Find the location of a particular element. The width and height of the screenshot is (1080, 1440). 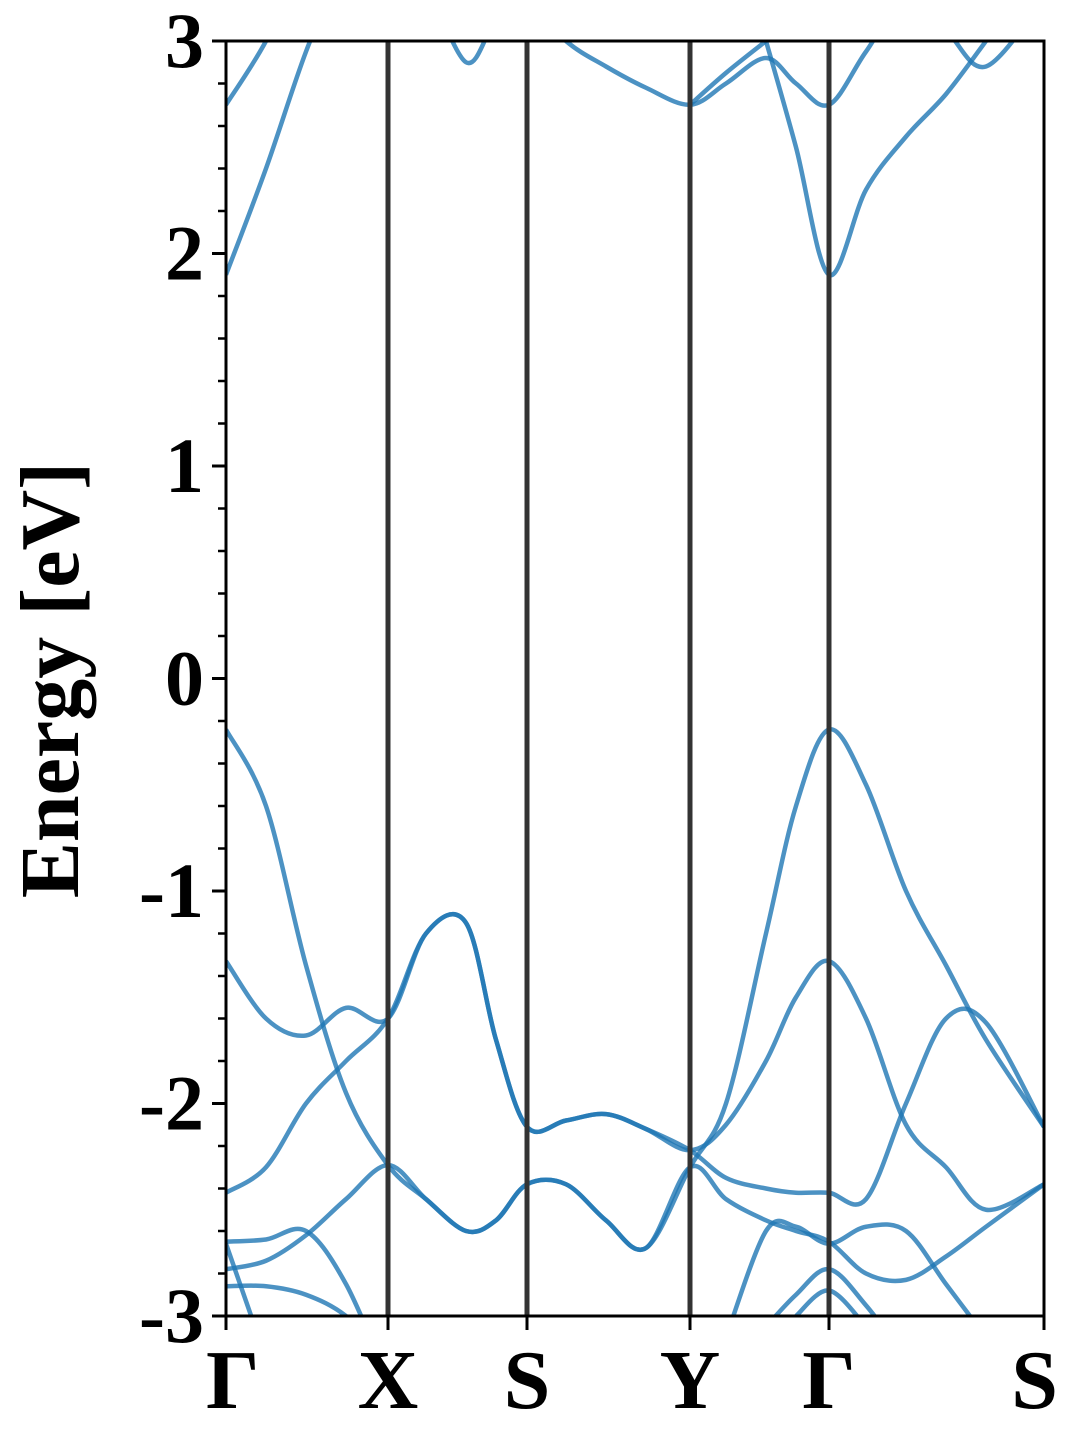

y-axis-label: Energy [eV] is located at coordinates (50, 680).